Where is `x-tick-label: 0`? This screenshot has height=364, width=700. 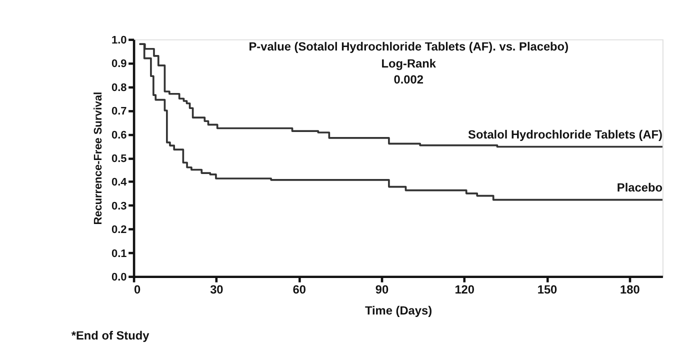
x-tick-label: 0 is located at coordinates (138, 289).